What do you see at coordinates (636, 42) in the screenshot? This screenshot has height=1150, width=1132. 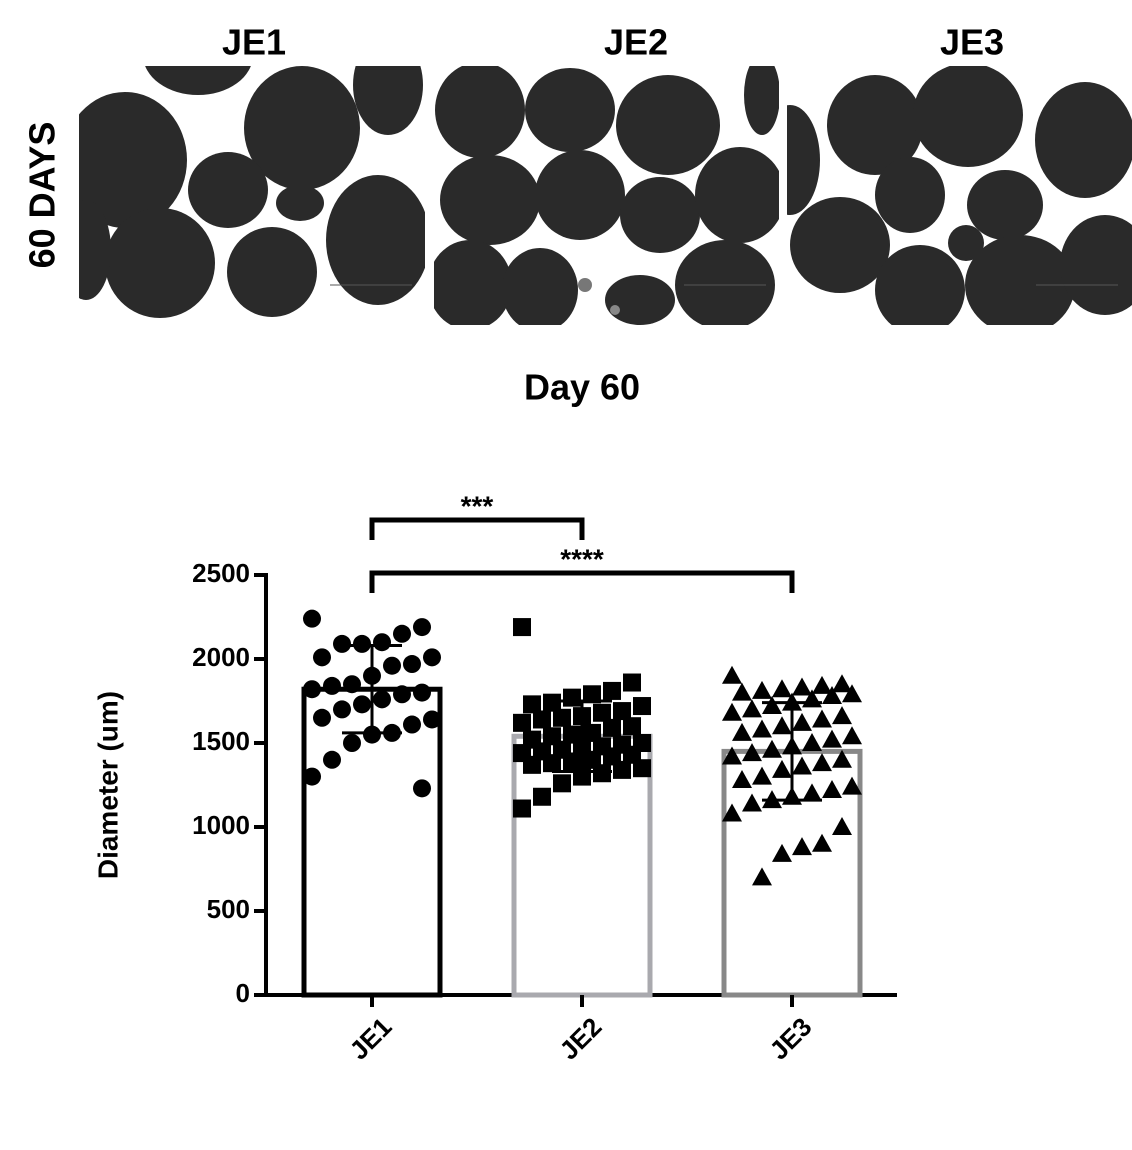 I see `panel-title: JE2` at bounding box center [636, 42].